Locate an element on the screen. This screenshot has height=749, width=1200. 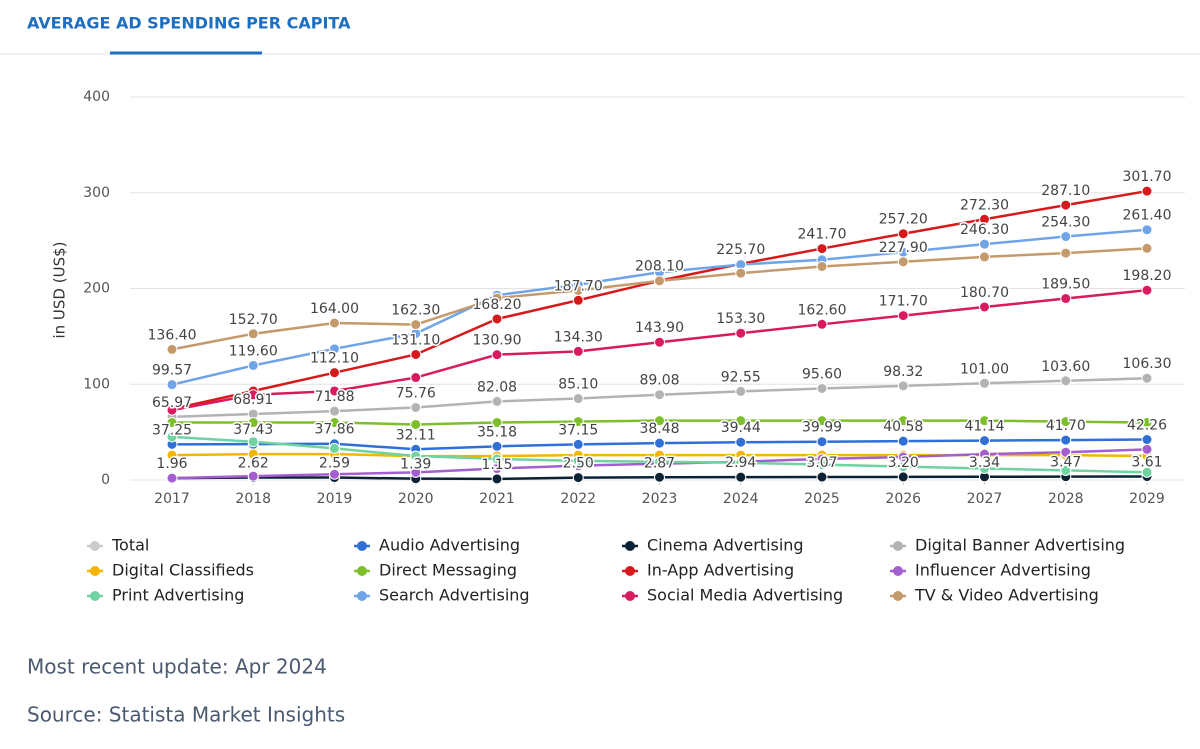
x-tick-label: 2024 is located at coordinates (741, 499).